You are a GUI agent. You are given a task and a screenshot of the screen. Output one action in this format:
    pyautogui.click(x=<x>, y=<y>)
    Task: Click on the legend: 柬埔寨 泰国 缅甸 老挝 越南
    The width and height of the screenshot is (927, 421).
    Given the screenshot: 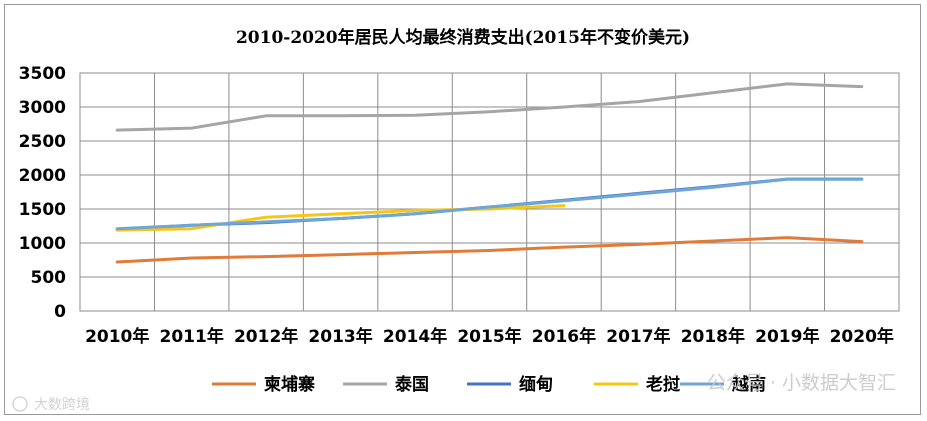 What is the action you would take?
    pyautogui.click(x=489, y=384)
    